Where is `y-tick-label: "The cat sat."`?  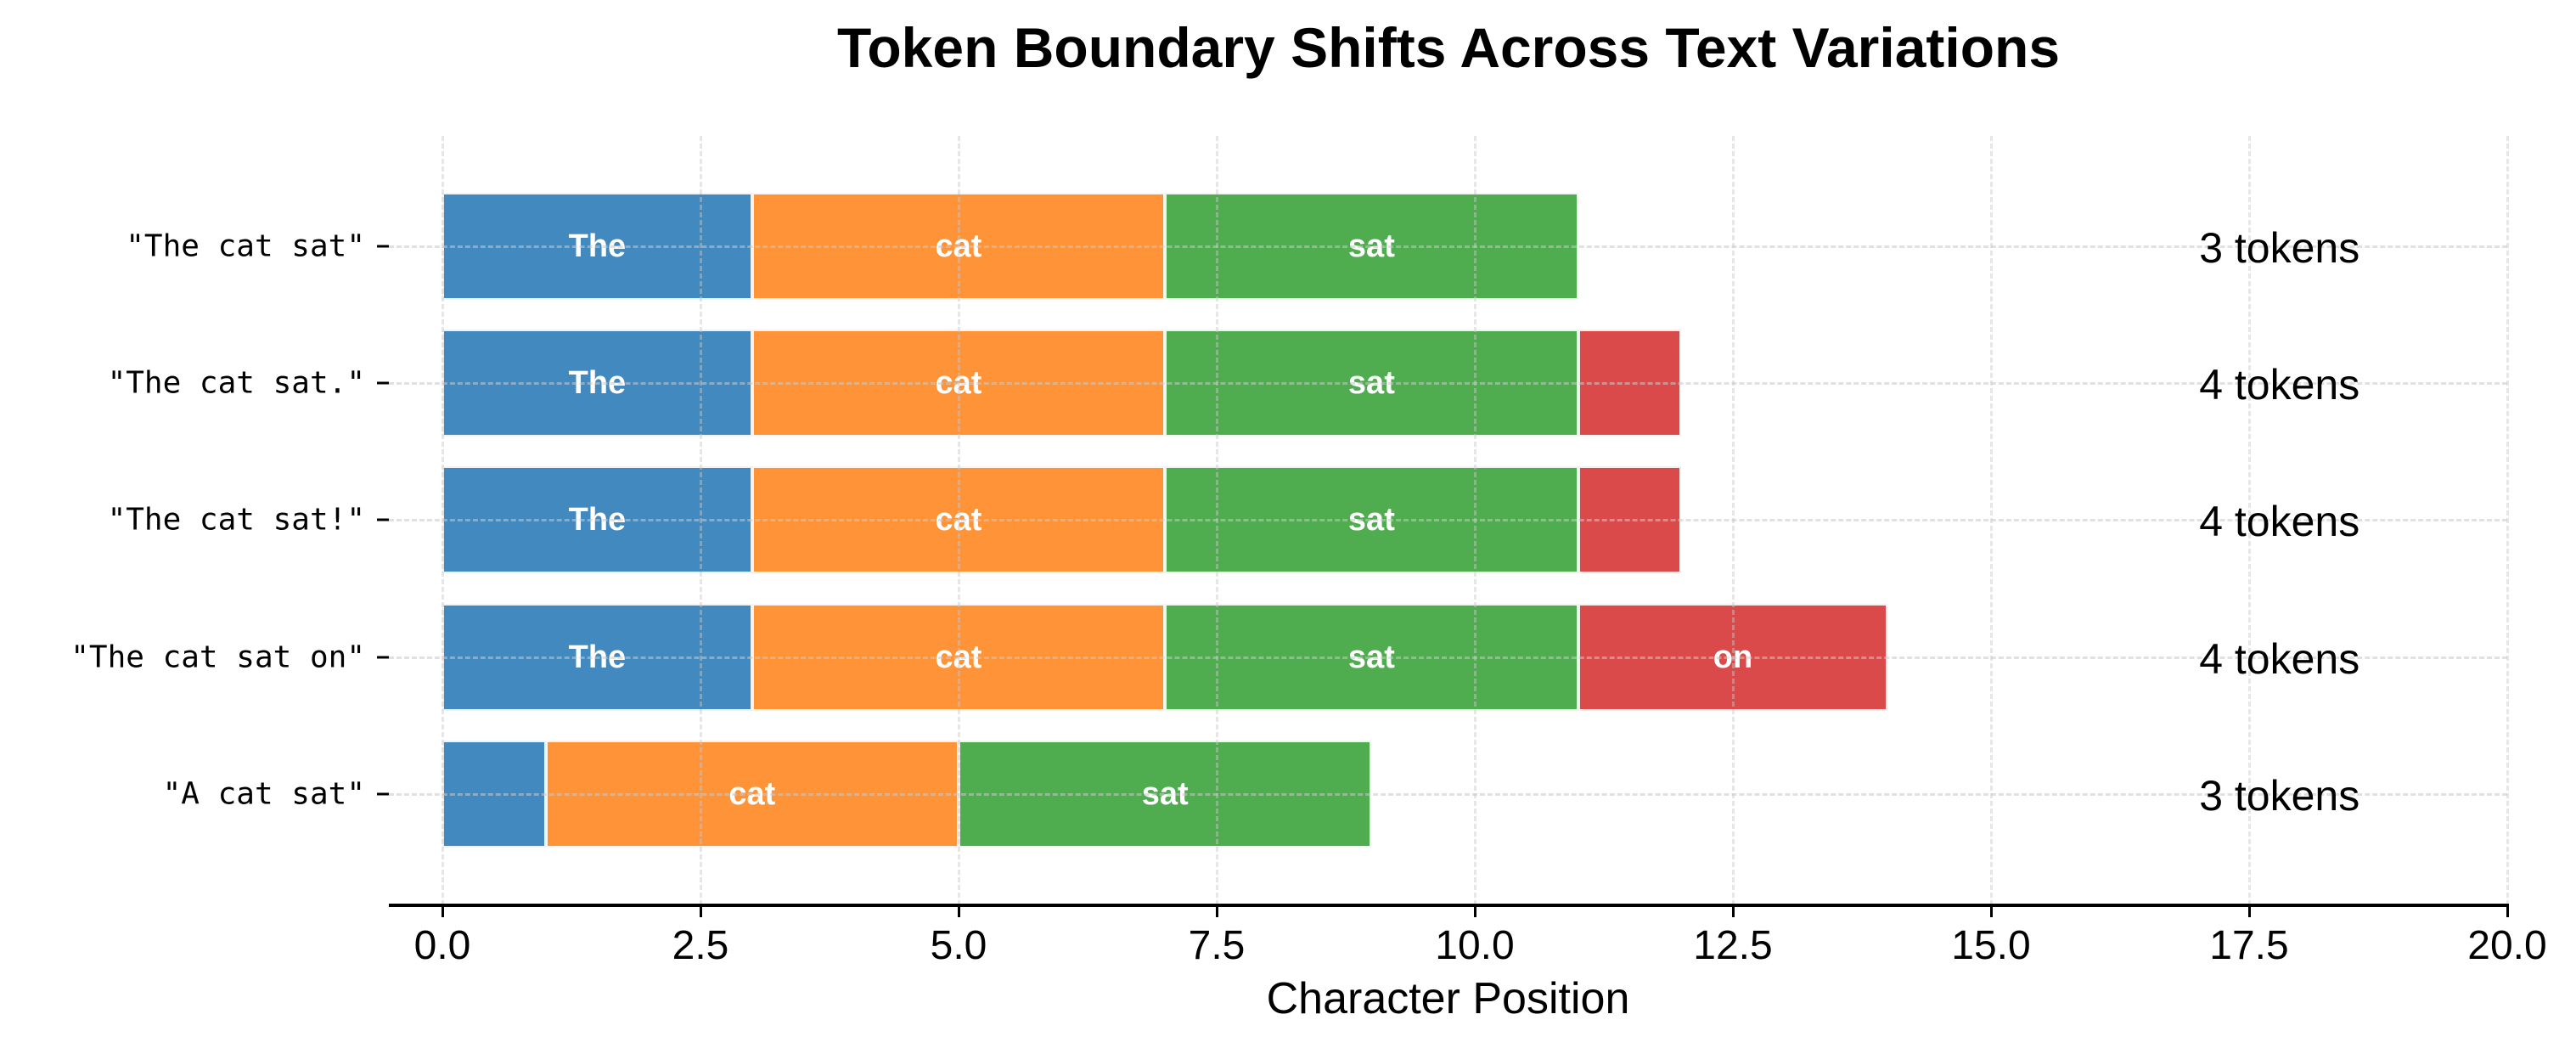
y-tick-label: "The cat sat." is located at coordinates (236, 383).